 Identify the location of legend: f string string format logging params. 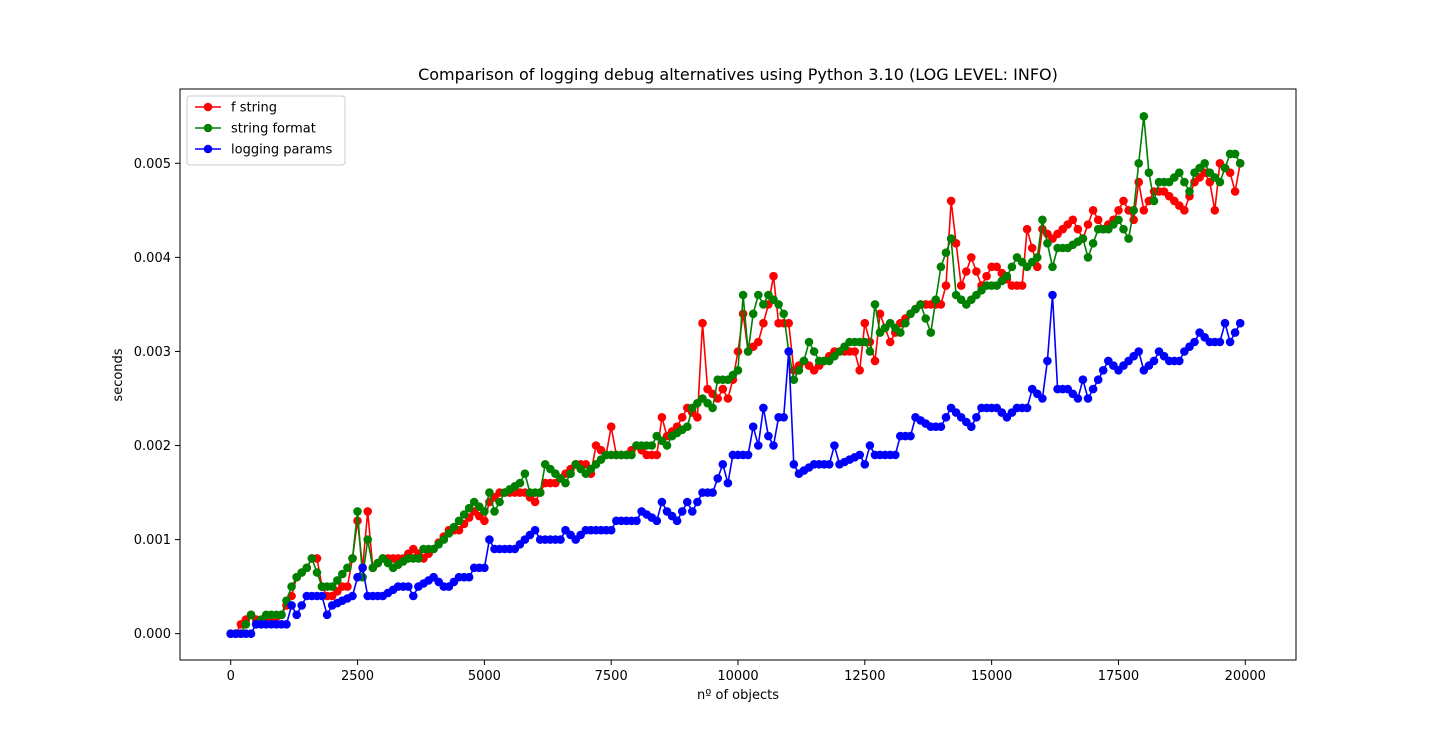
(266, 130).